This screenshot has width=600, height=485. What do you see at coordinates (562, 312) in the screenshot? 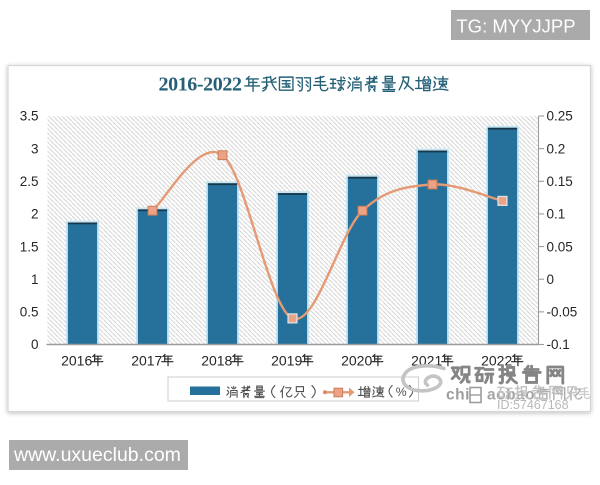
I see `svg-text: -0.05` at bounding box center [562, 312].